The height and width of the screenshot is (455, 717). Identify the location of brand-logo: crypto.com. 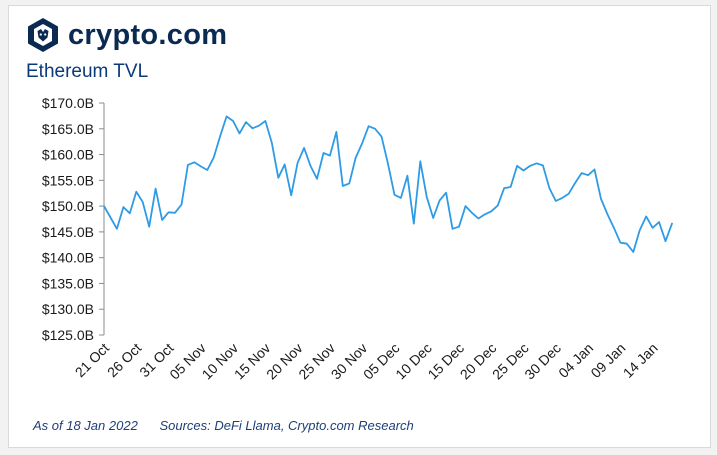
(126, 35).